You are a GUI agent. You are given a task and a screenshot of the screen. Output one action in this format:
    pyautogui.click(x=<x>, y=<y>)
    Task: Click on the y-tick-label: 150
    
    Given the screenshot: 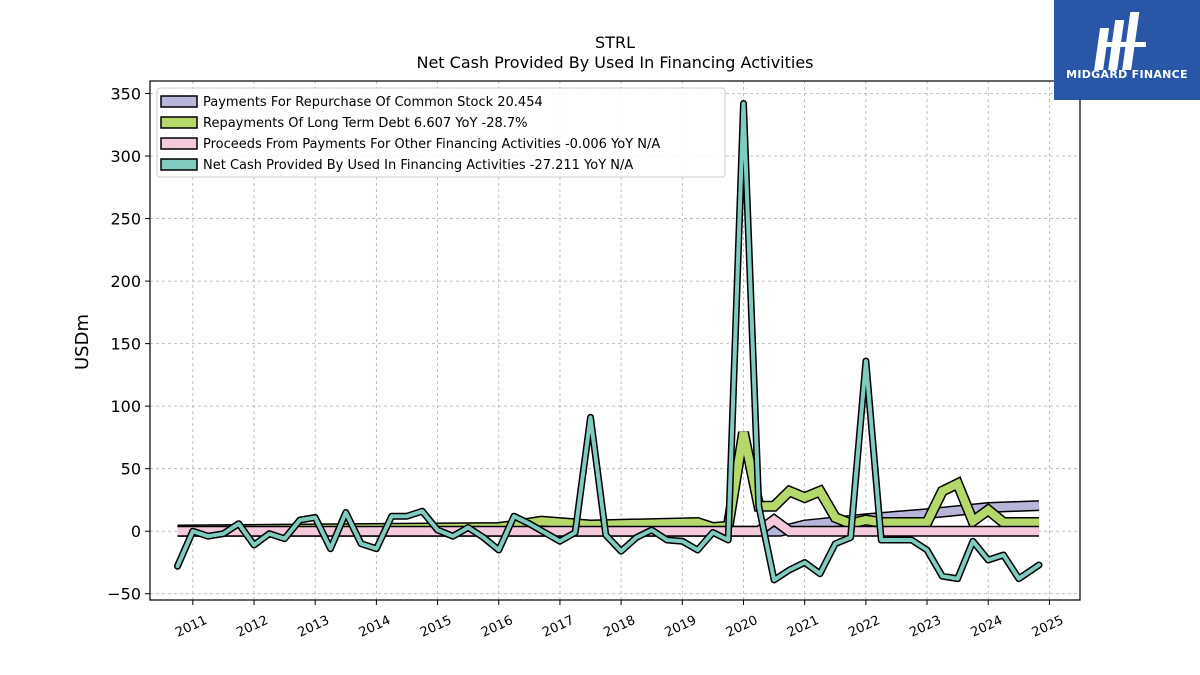 What is the action you would take?
    pyautogui.click(x=125, y=344)
    